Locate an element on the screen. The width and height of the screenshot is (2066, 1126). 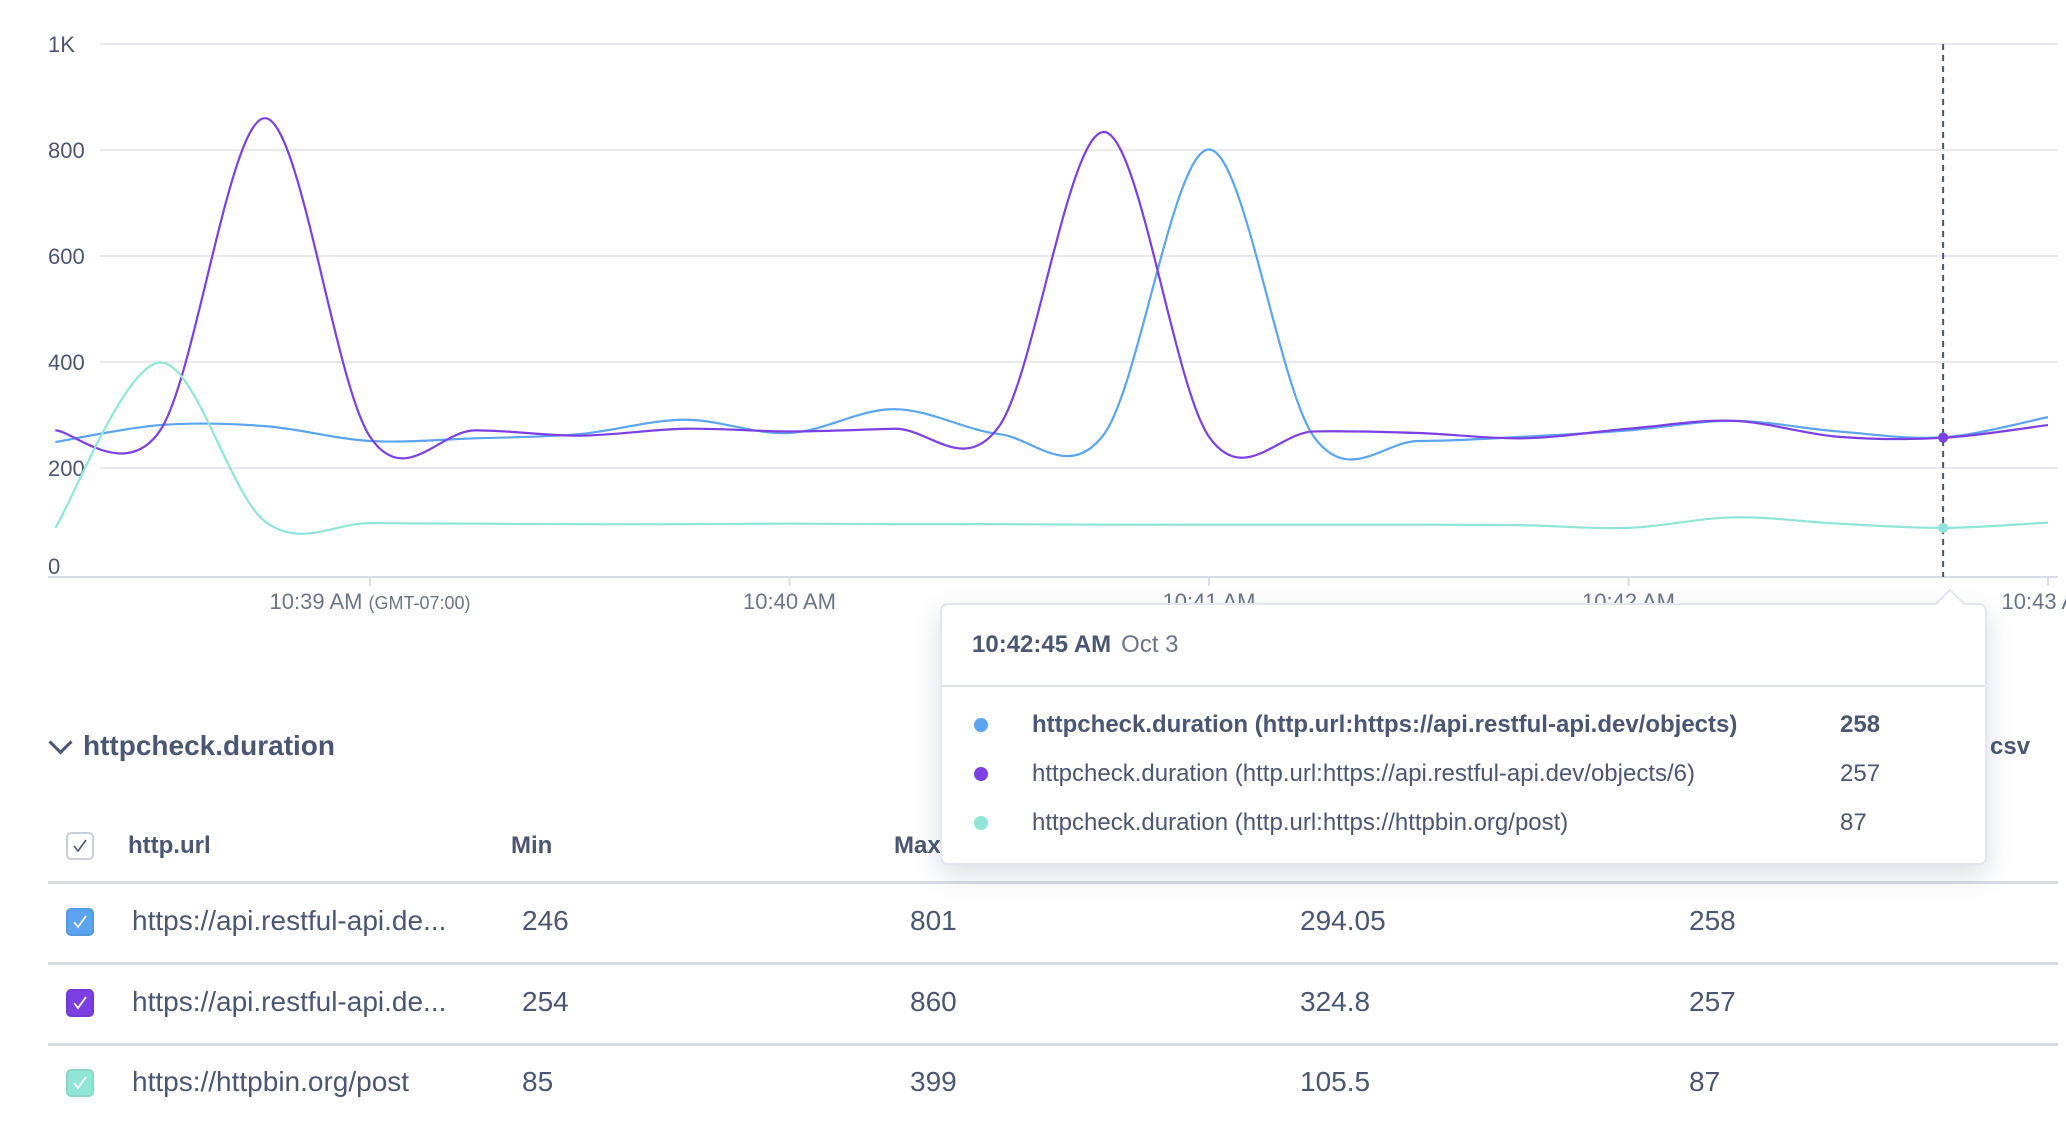
x-tick-label: 10:39 AM (GMT-07:00) is located at coordinates (370, 601).